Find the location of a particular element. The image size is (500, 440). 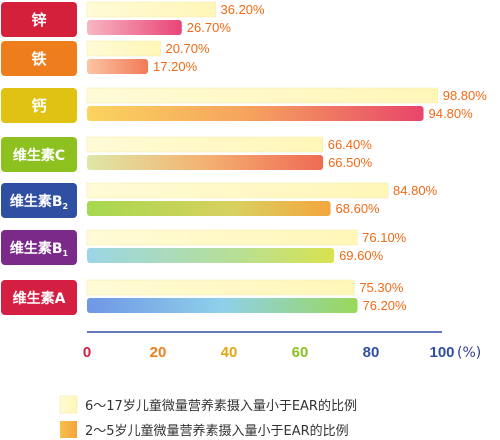

x-tick-label: 60 is located at coordinates (300, 352).